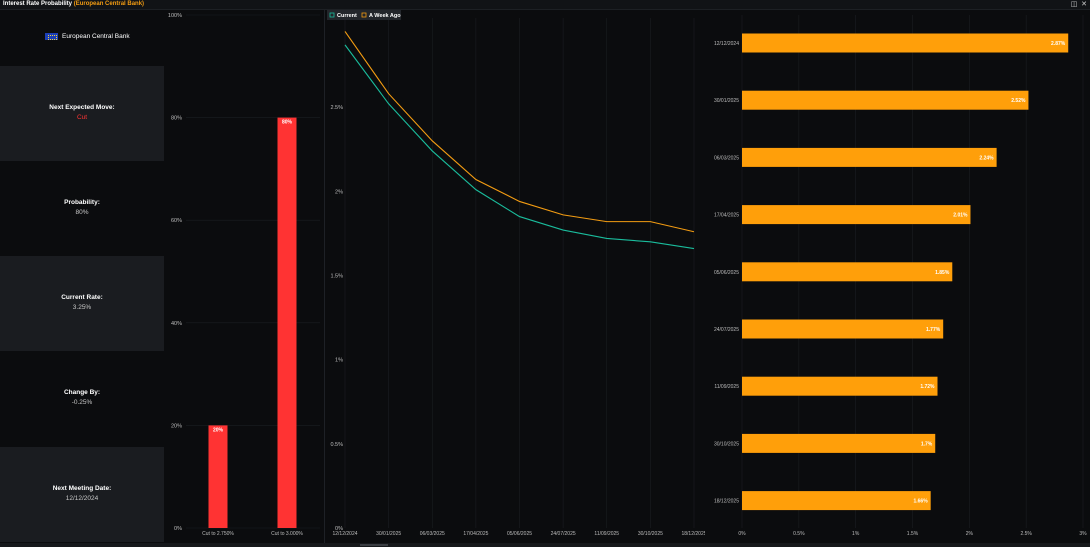  What do you see at coordinates (726, 216) in the screenshot?
I see `y-tick-label: 17/04/2025` at bounding box center [726, 216].